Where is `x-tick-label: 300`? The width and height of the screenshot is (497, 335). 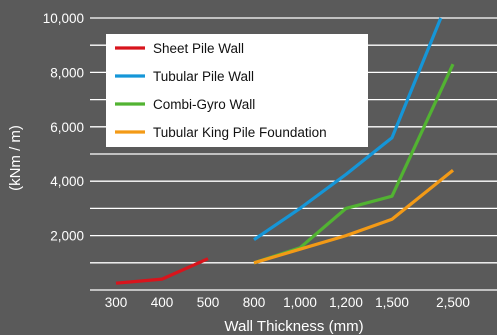
x-tick-label: 300 is located at coordinates (116, 302).